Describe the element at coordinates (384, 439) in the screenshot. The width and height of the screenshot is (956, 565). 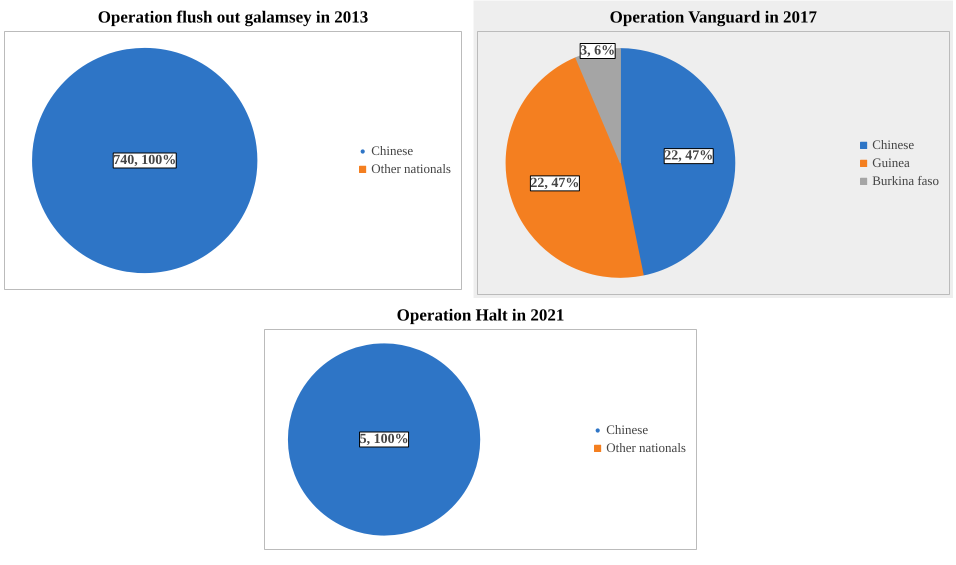
I see `data-label: 5, 100%` at that location.